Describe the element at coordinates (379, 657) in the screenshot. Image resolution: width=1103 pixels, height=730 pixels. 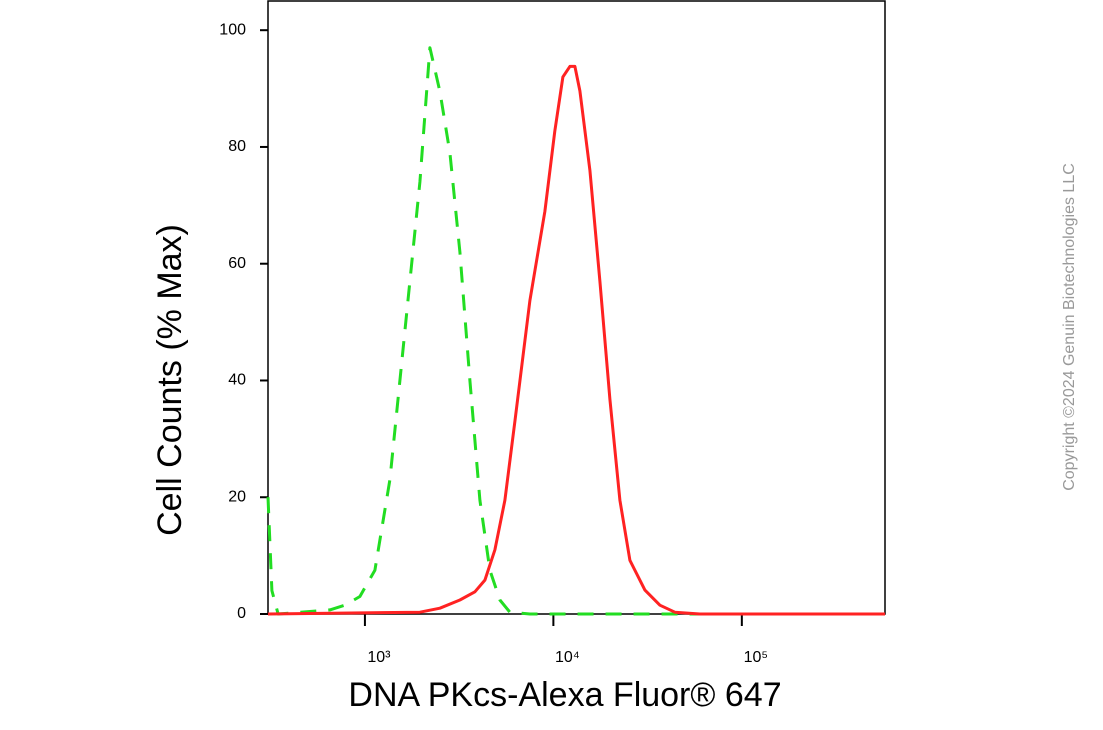
I see `x-tick-label: 10³` at that location.